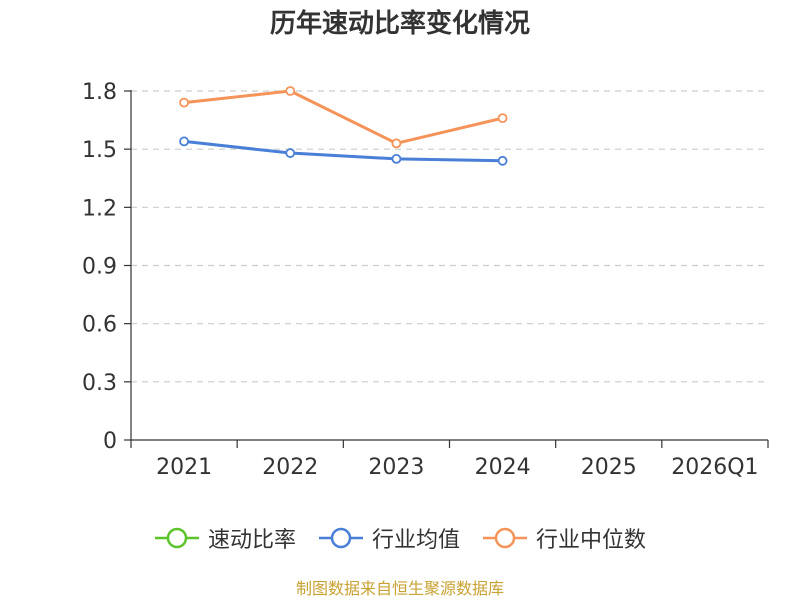 Image resolution: width=800 pixels, height=600 pixels. I want to click on y-tick-label-5: 1.5, so click(99, 150).